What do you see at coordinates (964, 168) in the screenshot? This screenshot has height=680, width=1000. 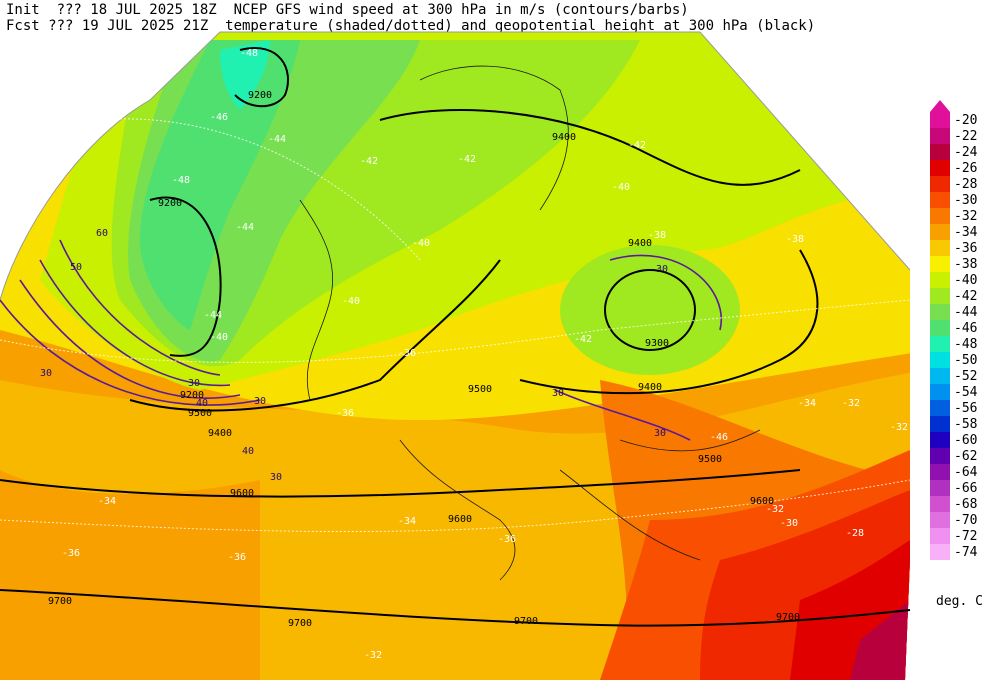 I see `legend-entry: -26` at bounding box center [964, 168].